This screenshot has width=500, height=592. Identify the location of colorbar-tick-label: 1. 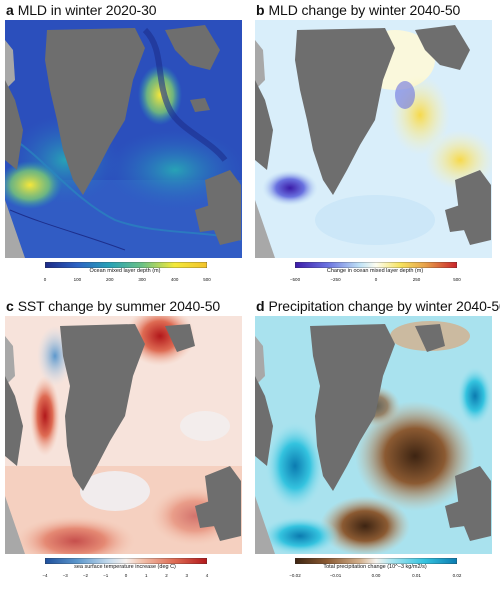
(146, 575).